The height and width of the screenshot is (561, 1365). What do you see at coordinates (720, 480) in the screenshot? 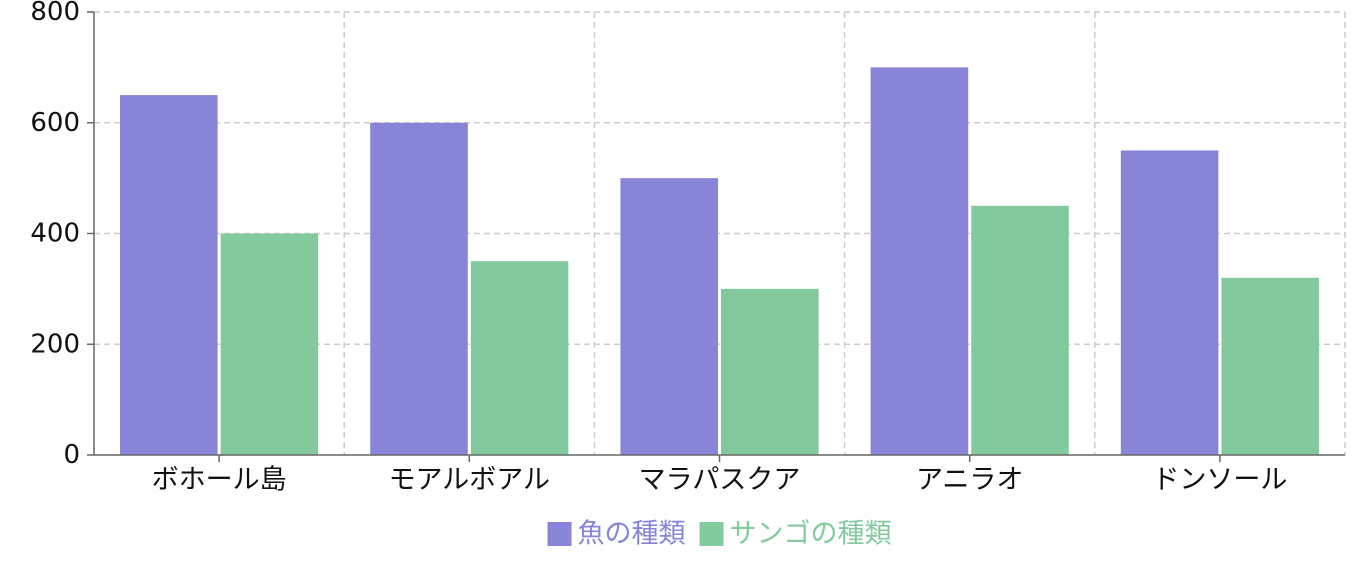
I see `x-tick-label: マラパスクア` at bounding box center [720, 480].